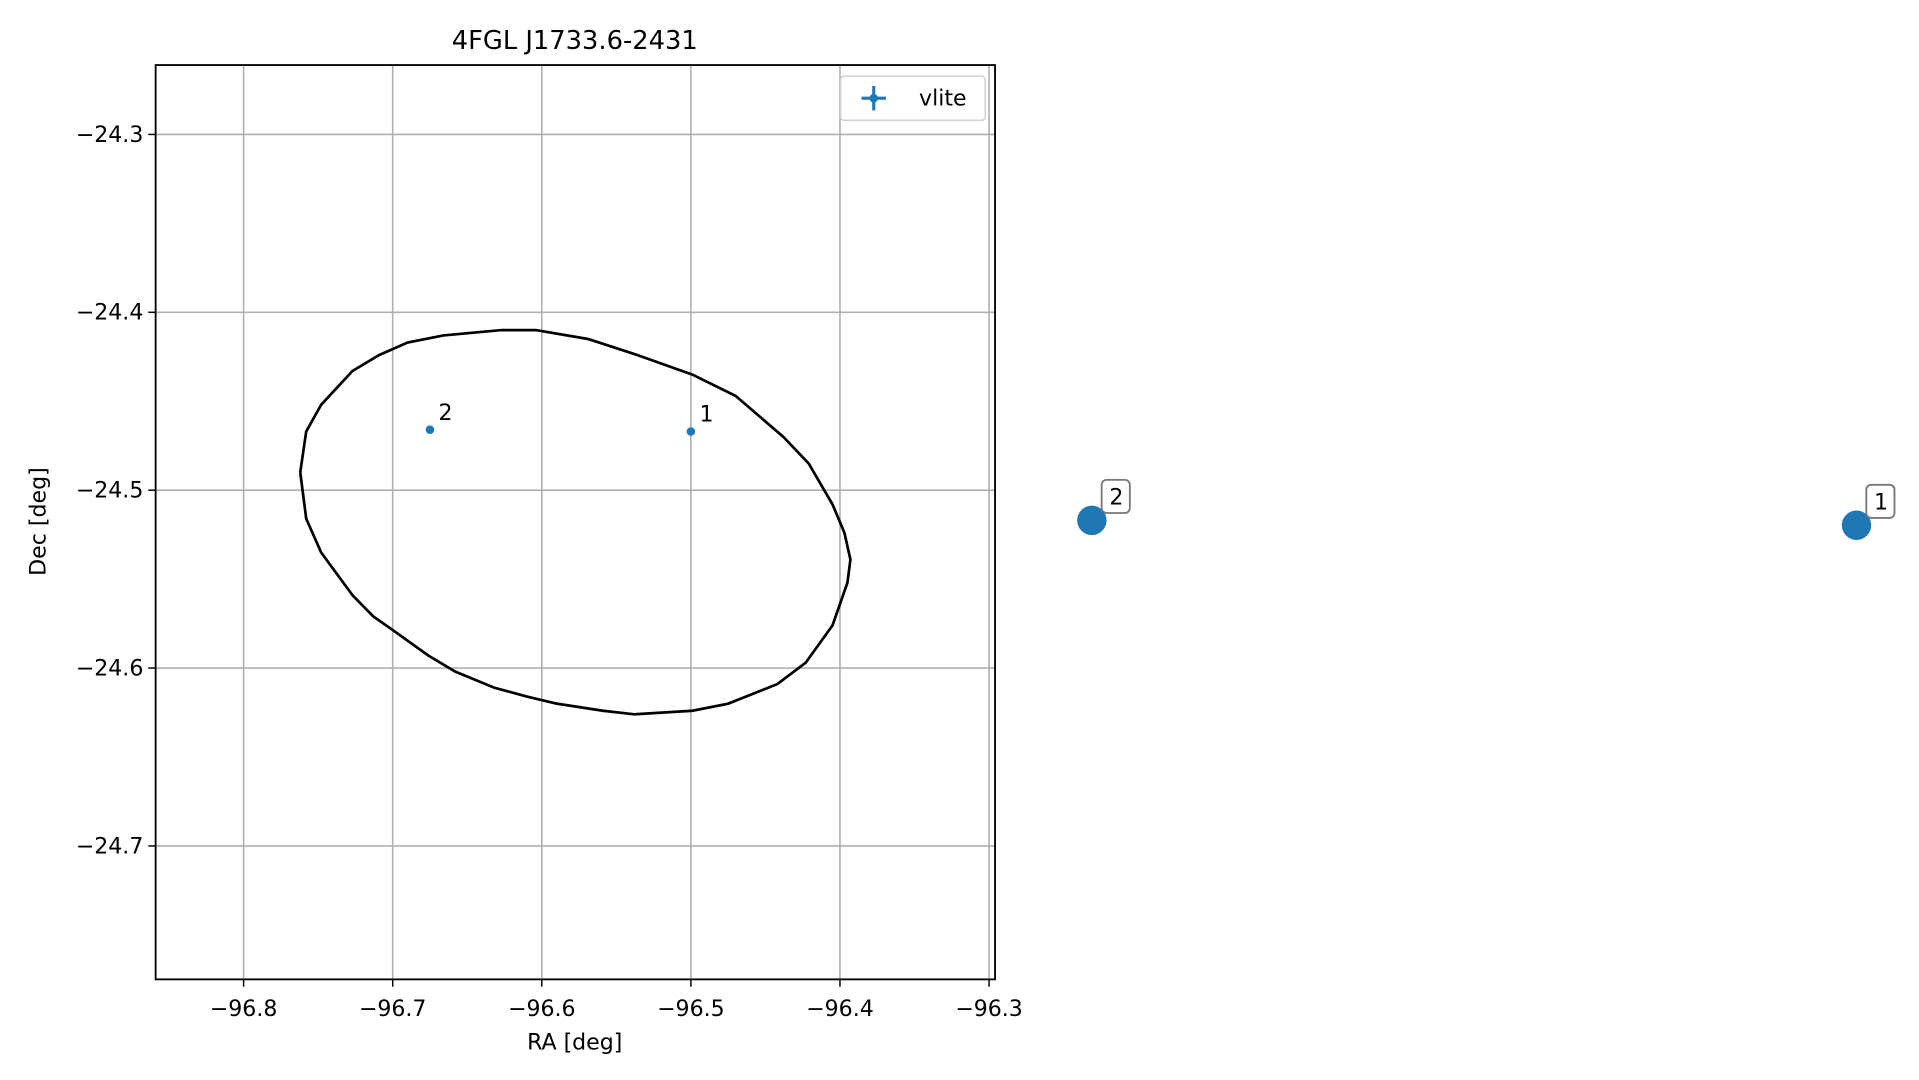  What do you see at coordinates (943, 99) in the screenshot?
I see `legend-label: vlite` at bounding box center [943, 99].